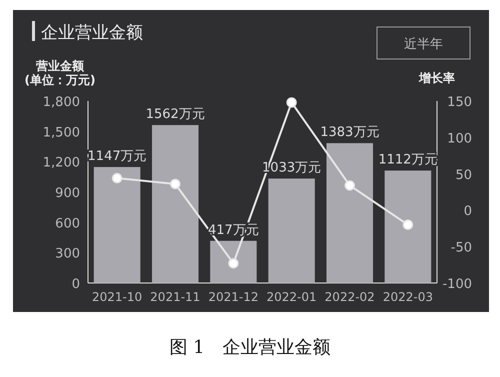  What do you see at coordinates (291, 297) in the screenshot?
I see `x-tick-label: 2022-01` at bounding box center [291, 297].